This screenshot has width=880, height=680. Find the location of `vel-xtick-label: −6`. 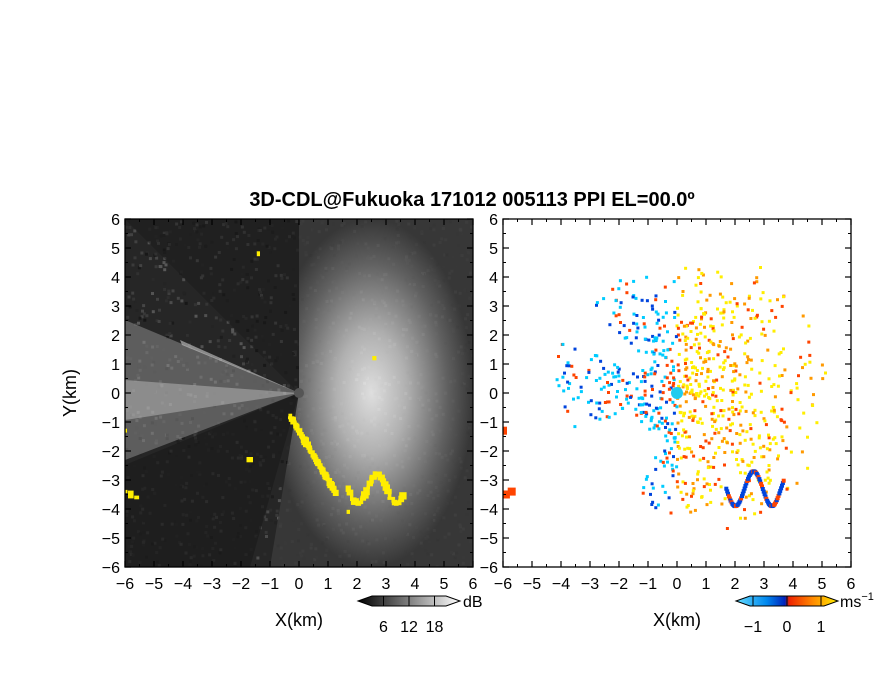

vel-xtick-label: −6 is located at coordinates (503, 584).